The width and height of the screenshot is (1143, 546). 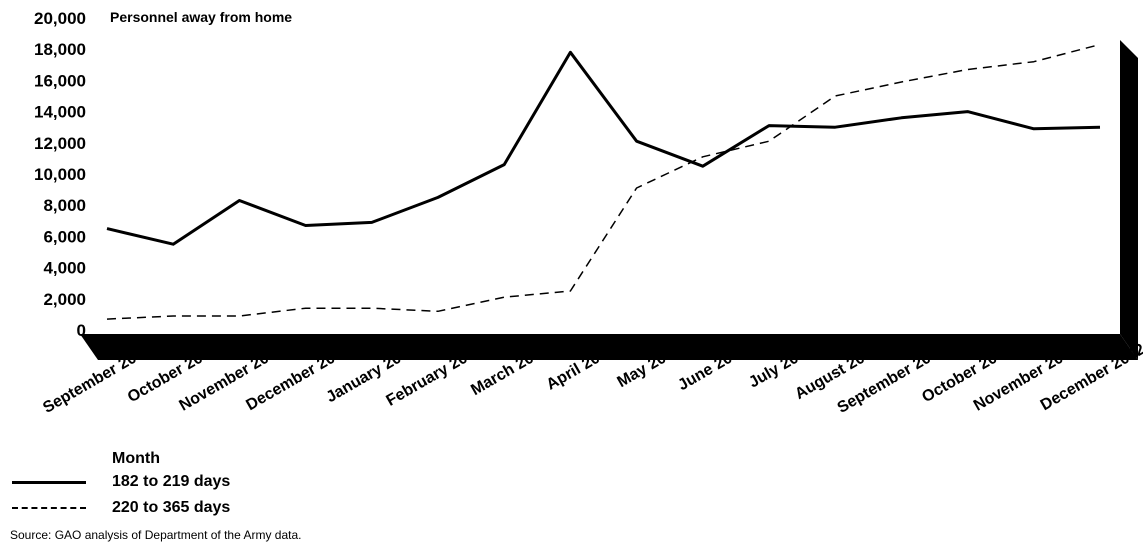 I want to click on y-tick-label: 8,000, so click(x=64, y=205).